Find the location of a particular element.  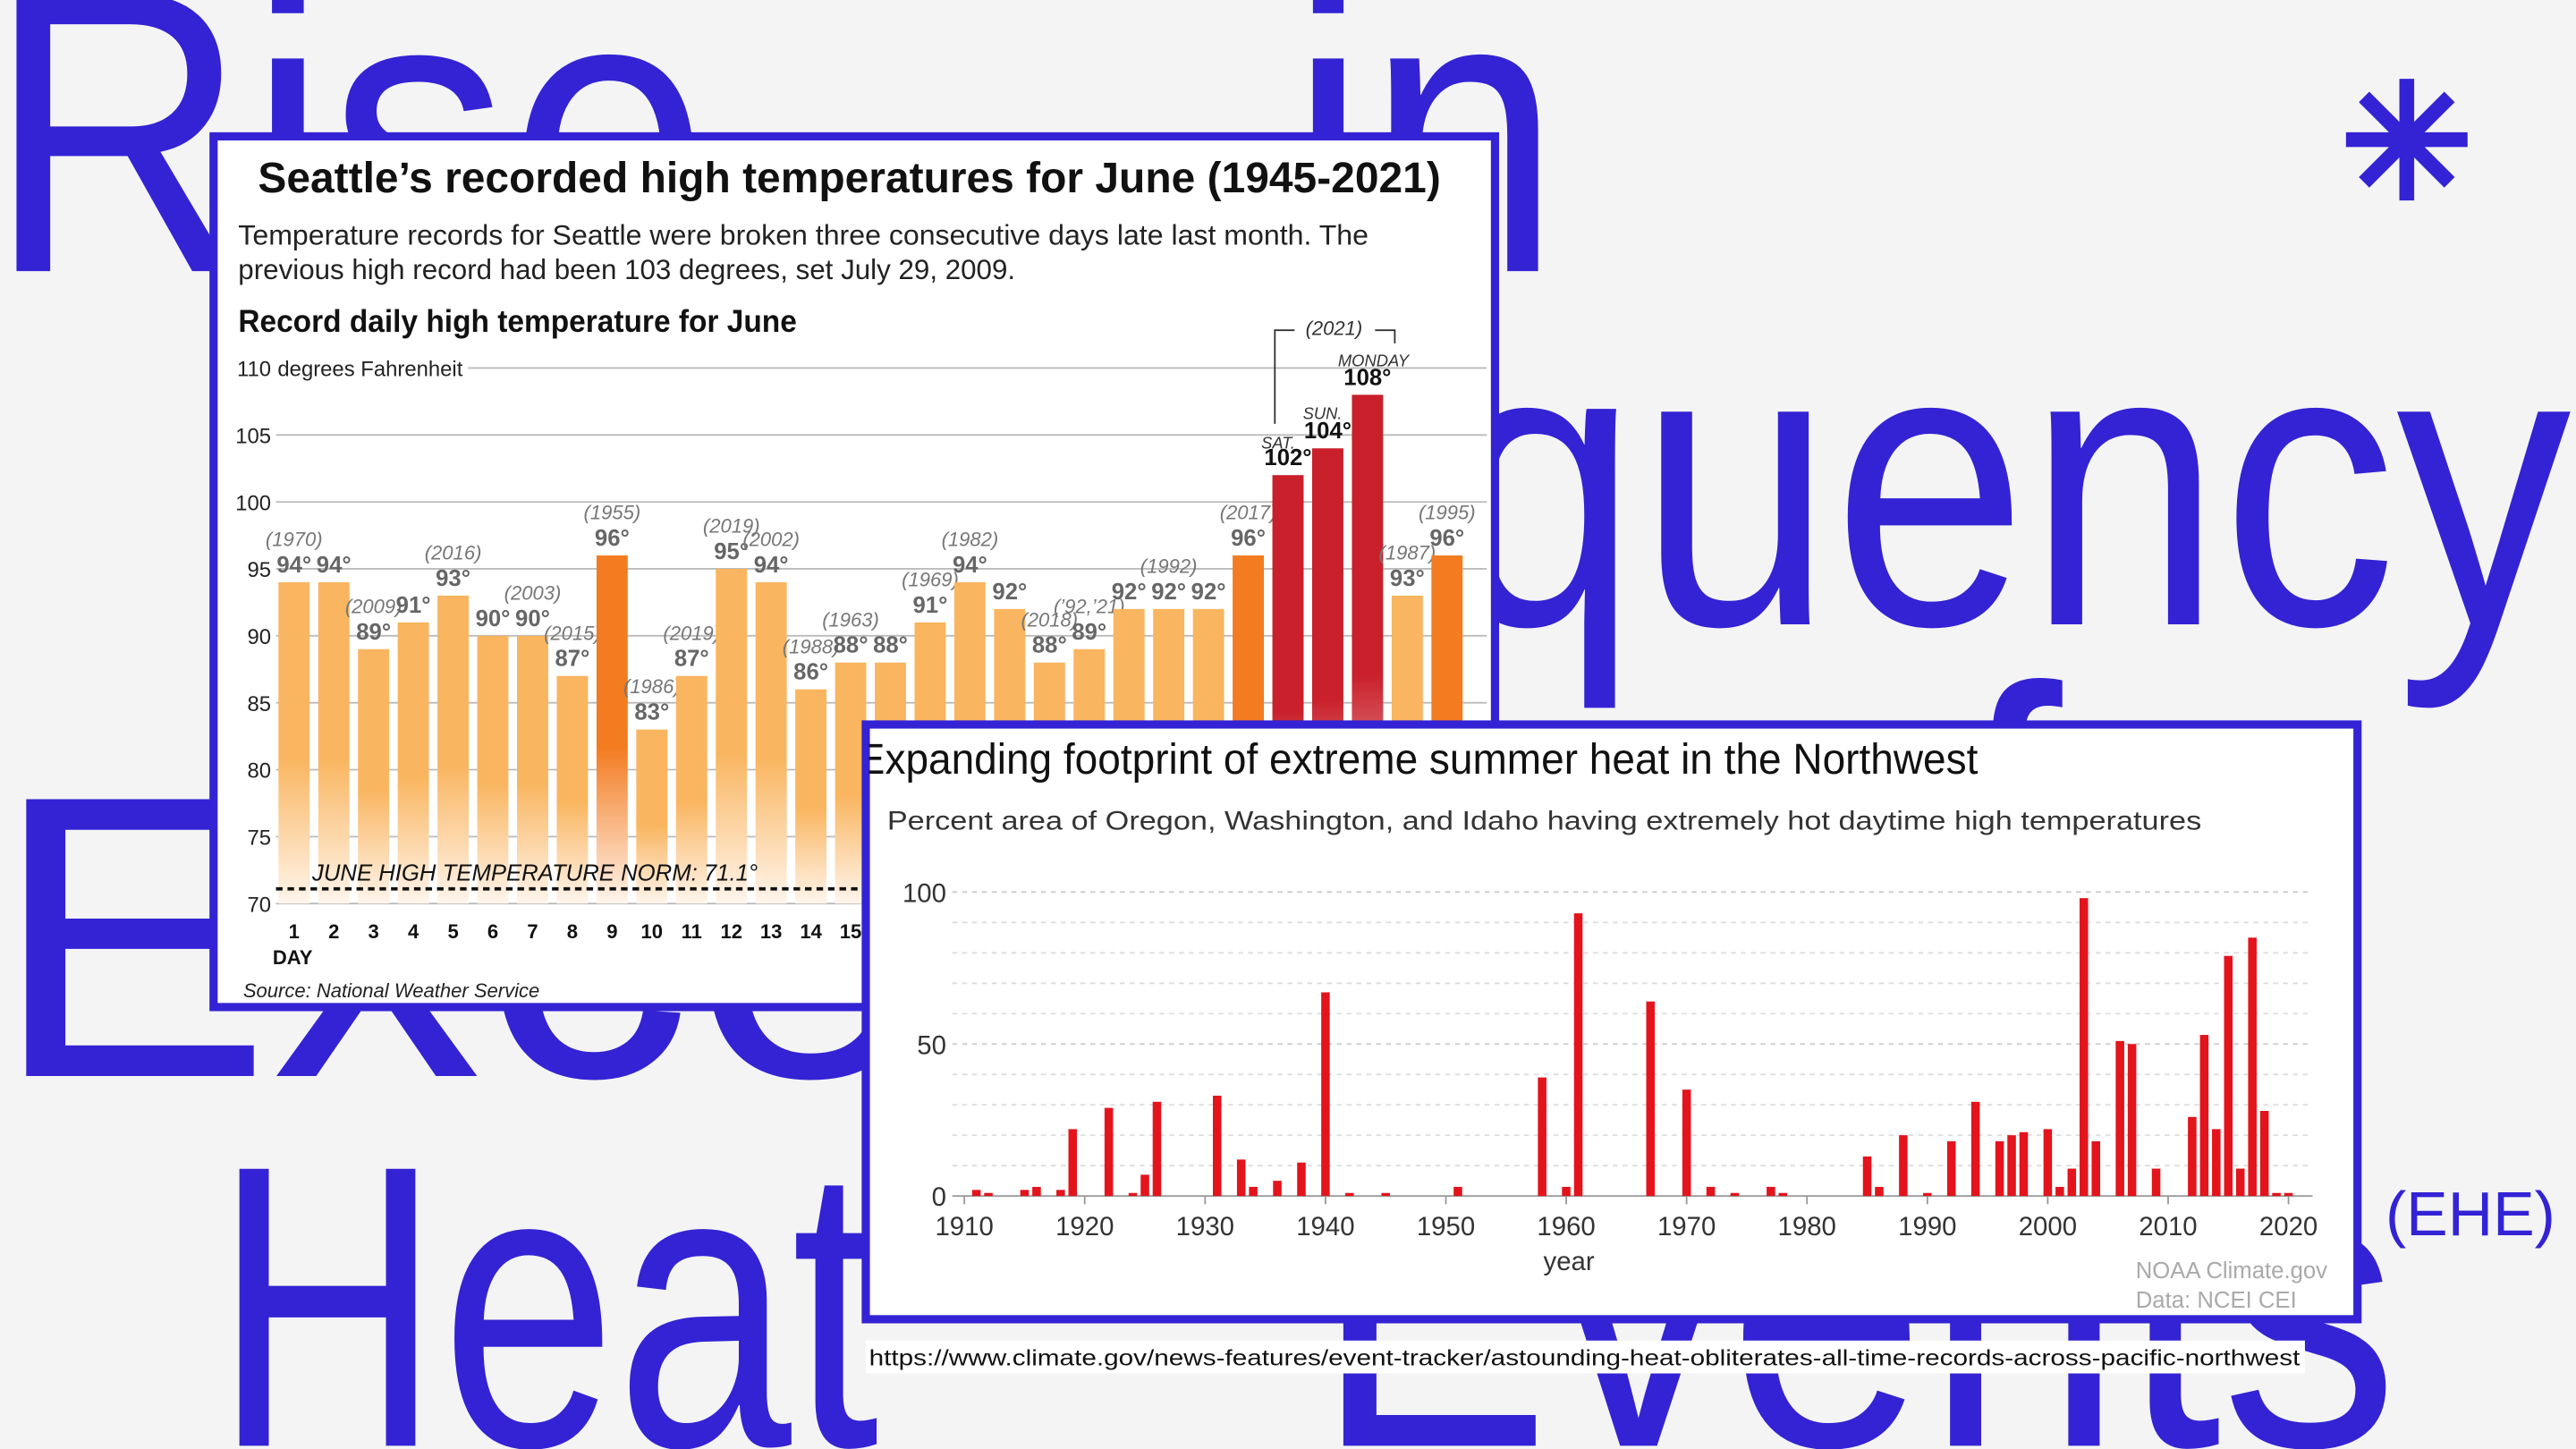

x-tick-label: 12 is located at coordinates (731, 931).